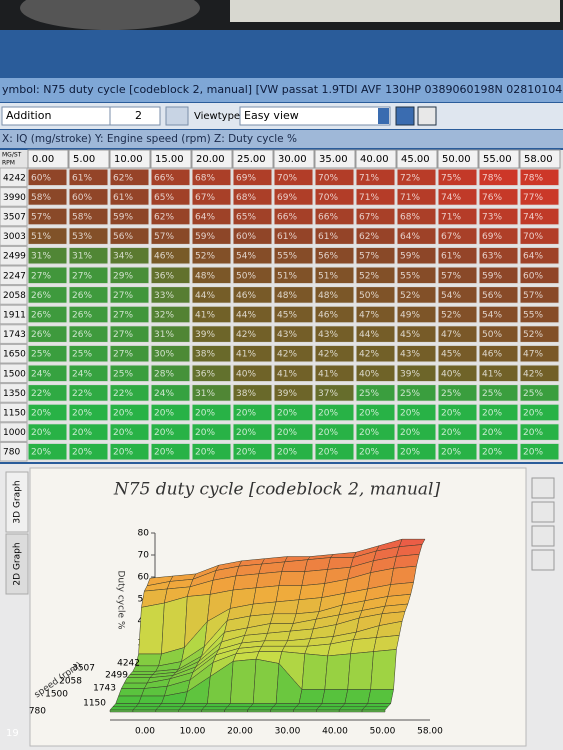 The image size is (563, 750). Describe the element at coordinates (164, 355) in the screenshot. I see `cell-value: 30%` at that location.